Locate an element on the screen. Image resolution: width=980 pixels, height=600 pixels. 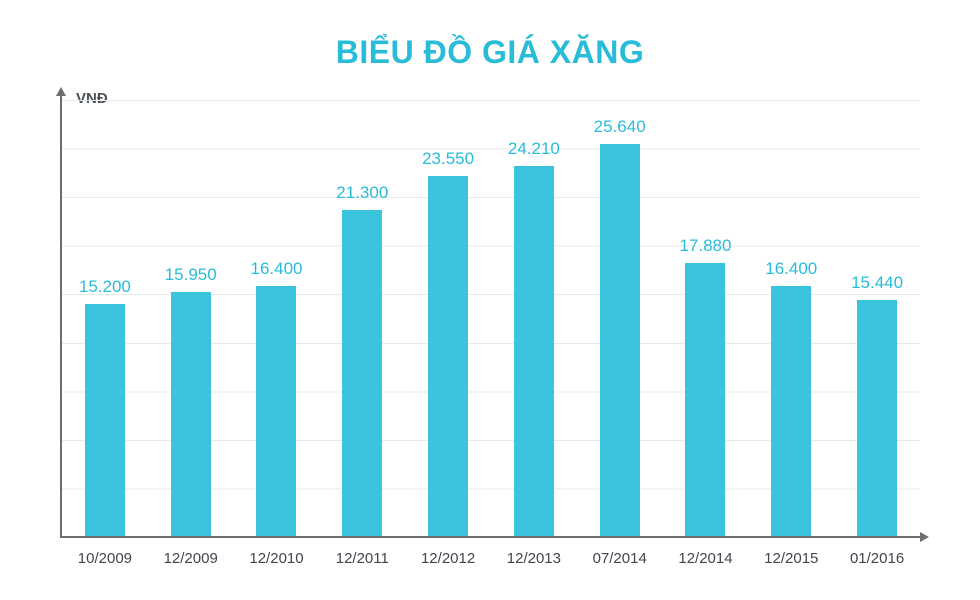
x-axis-tick-label: 10/2009 is located at coordinates (105, 558).